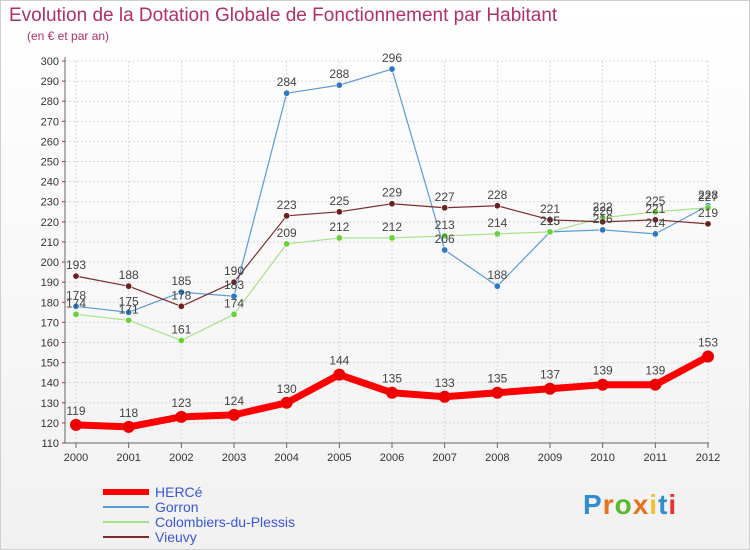 This screenshot has height=550, width=750. Describe the element at coordinates (76, 265) in the screenshot. I see `data-label-vieuvy: 193` at that location.